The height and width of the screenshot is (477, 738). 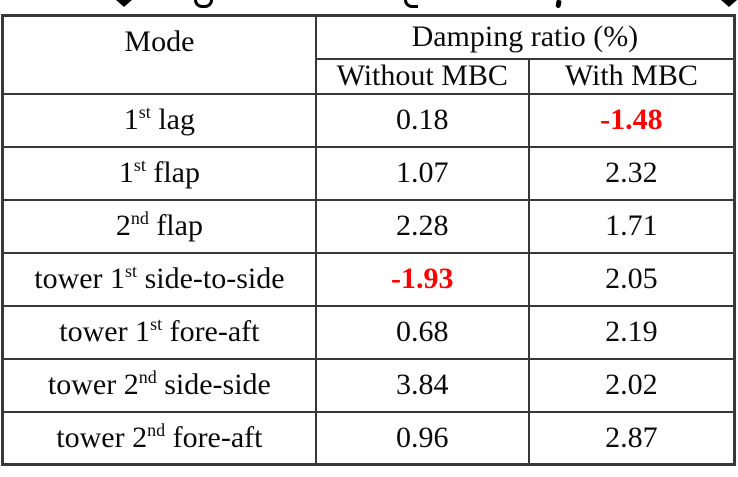 I want to click on without-mbc-value: 1.07, so click(x=422, y=173).